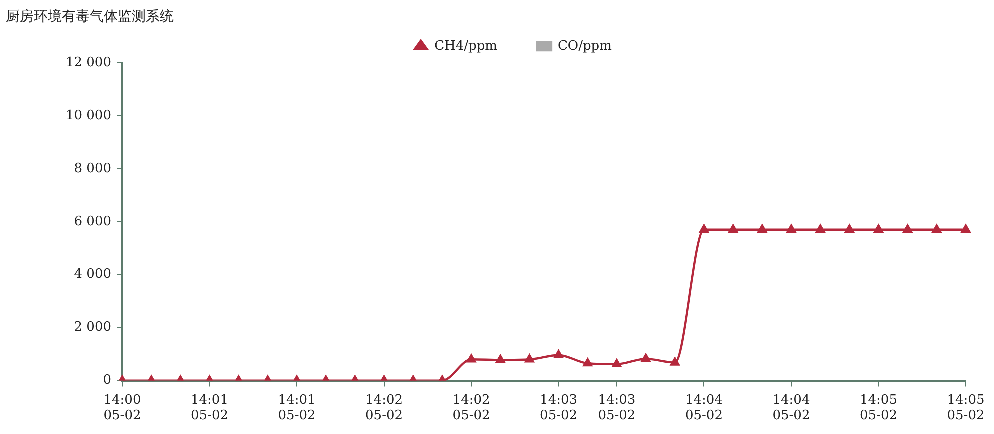 The width and height of the screenshot is (994, 434). What do you see at coordinates (93, 222) in the screenshot?
I see `y-tick-label: 6 000` at bounding box center [93, 222].